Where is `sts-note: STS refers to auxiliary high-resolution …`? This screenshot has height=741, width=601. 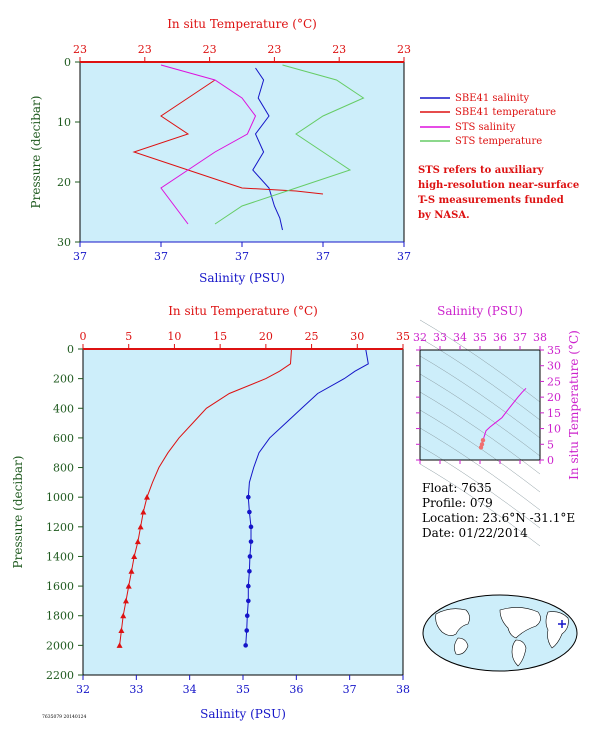
sts-note: STS refers to auxiliary high-resolution … is located at coordinates (498, 193).